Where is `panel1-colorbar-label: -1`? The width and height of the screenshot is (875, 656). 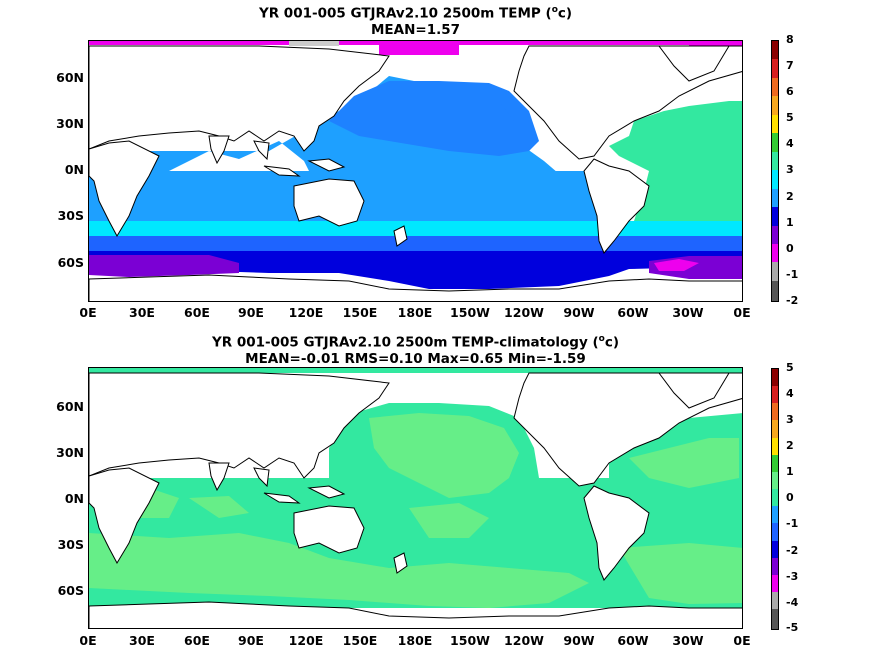
panel1-colorbar-label: -1 is located at coordinates (792, 274).